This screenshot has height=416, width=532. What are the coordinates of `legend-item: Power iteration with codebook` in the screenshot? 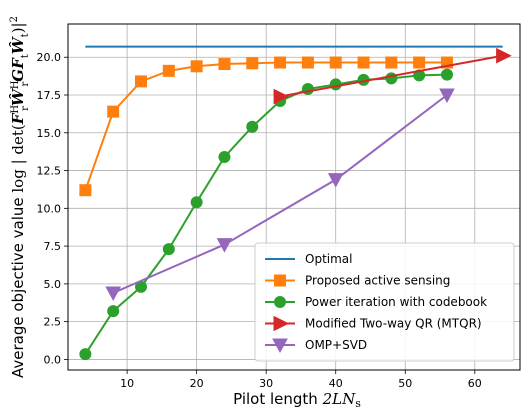 It's located at (376, 302).